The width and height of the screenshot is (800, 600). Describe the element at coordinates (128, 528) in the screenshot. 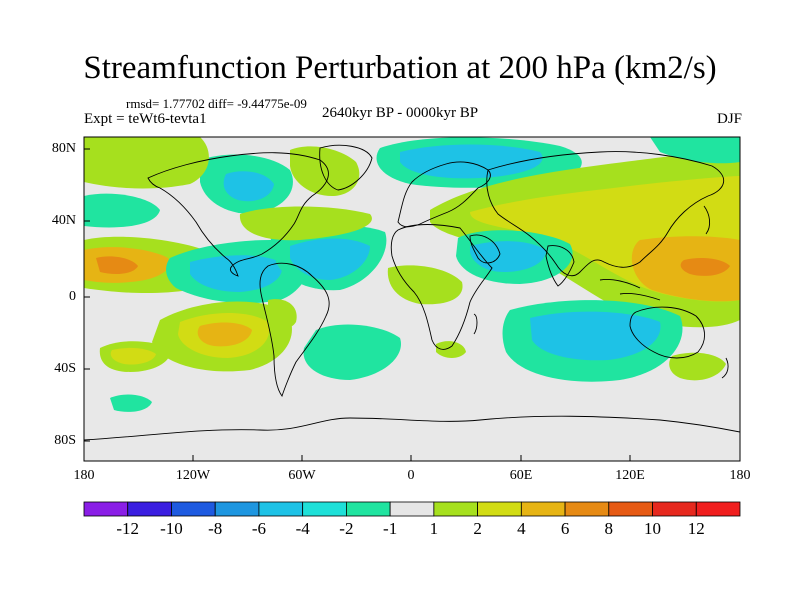

I see `colorbar-label: -12` at that location.